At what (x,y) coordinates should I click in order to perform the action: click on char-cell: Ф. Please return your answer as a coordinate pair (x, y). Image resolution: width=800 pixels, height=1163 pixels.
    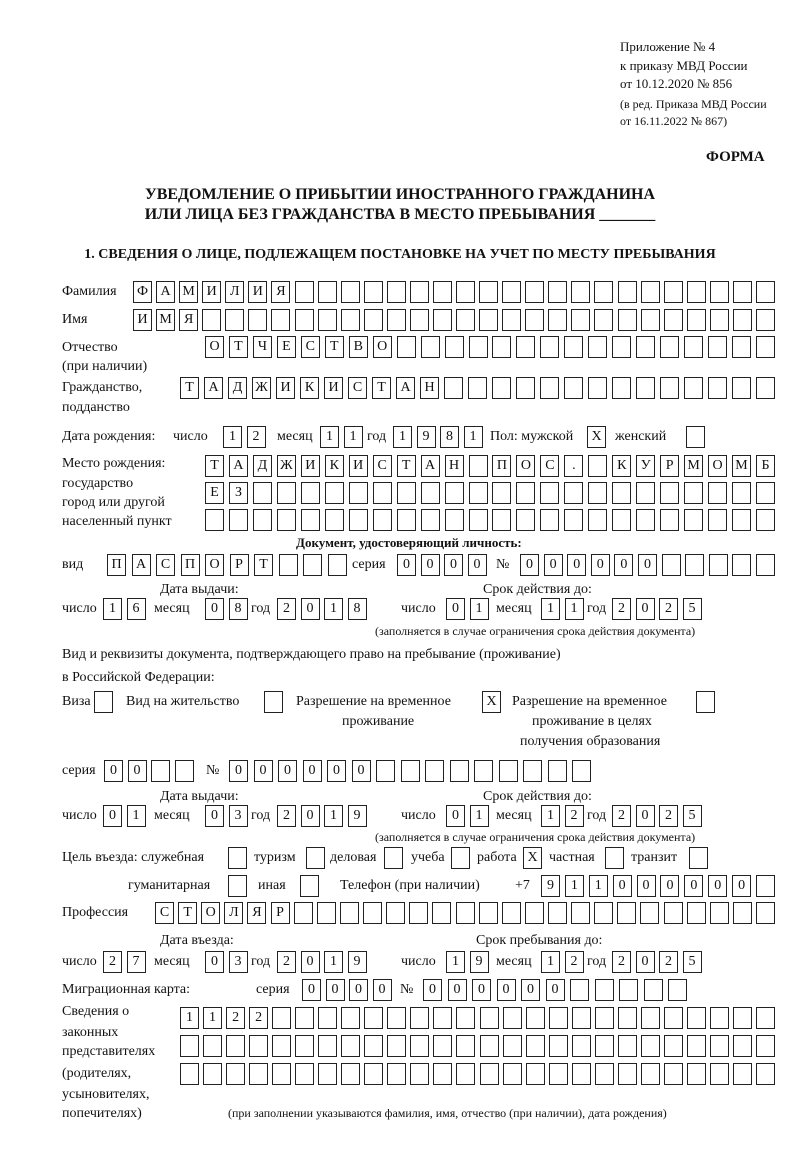
    Looking at the image, I should click on (142, 292).